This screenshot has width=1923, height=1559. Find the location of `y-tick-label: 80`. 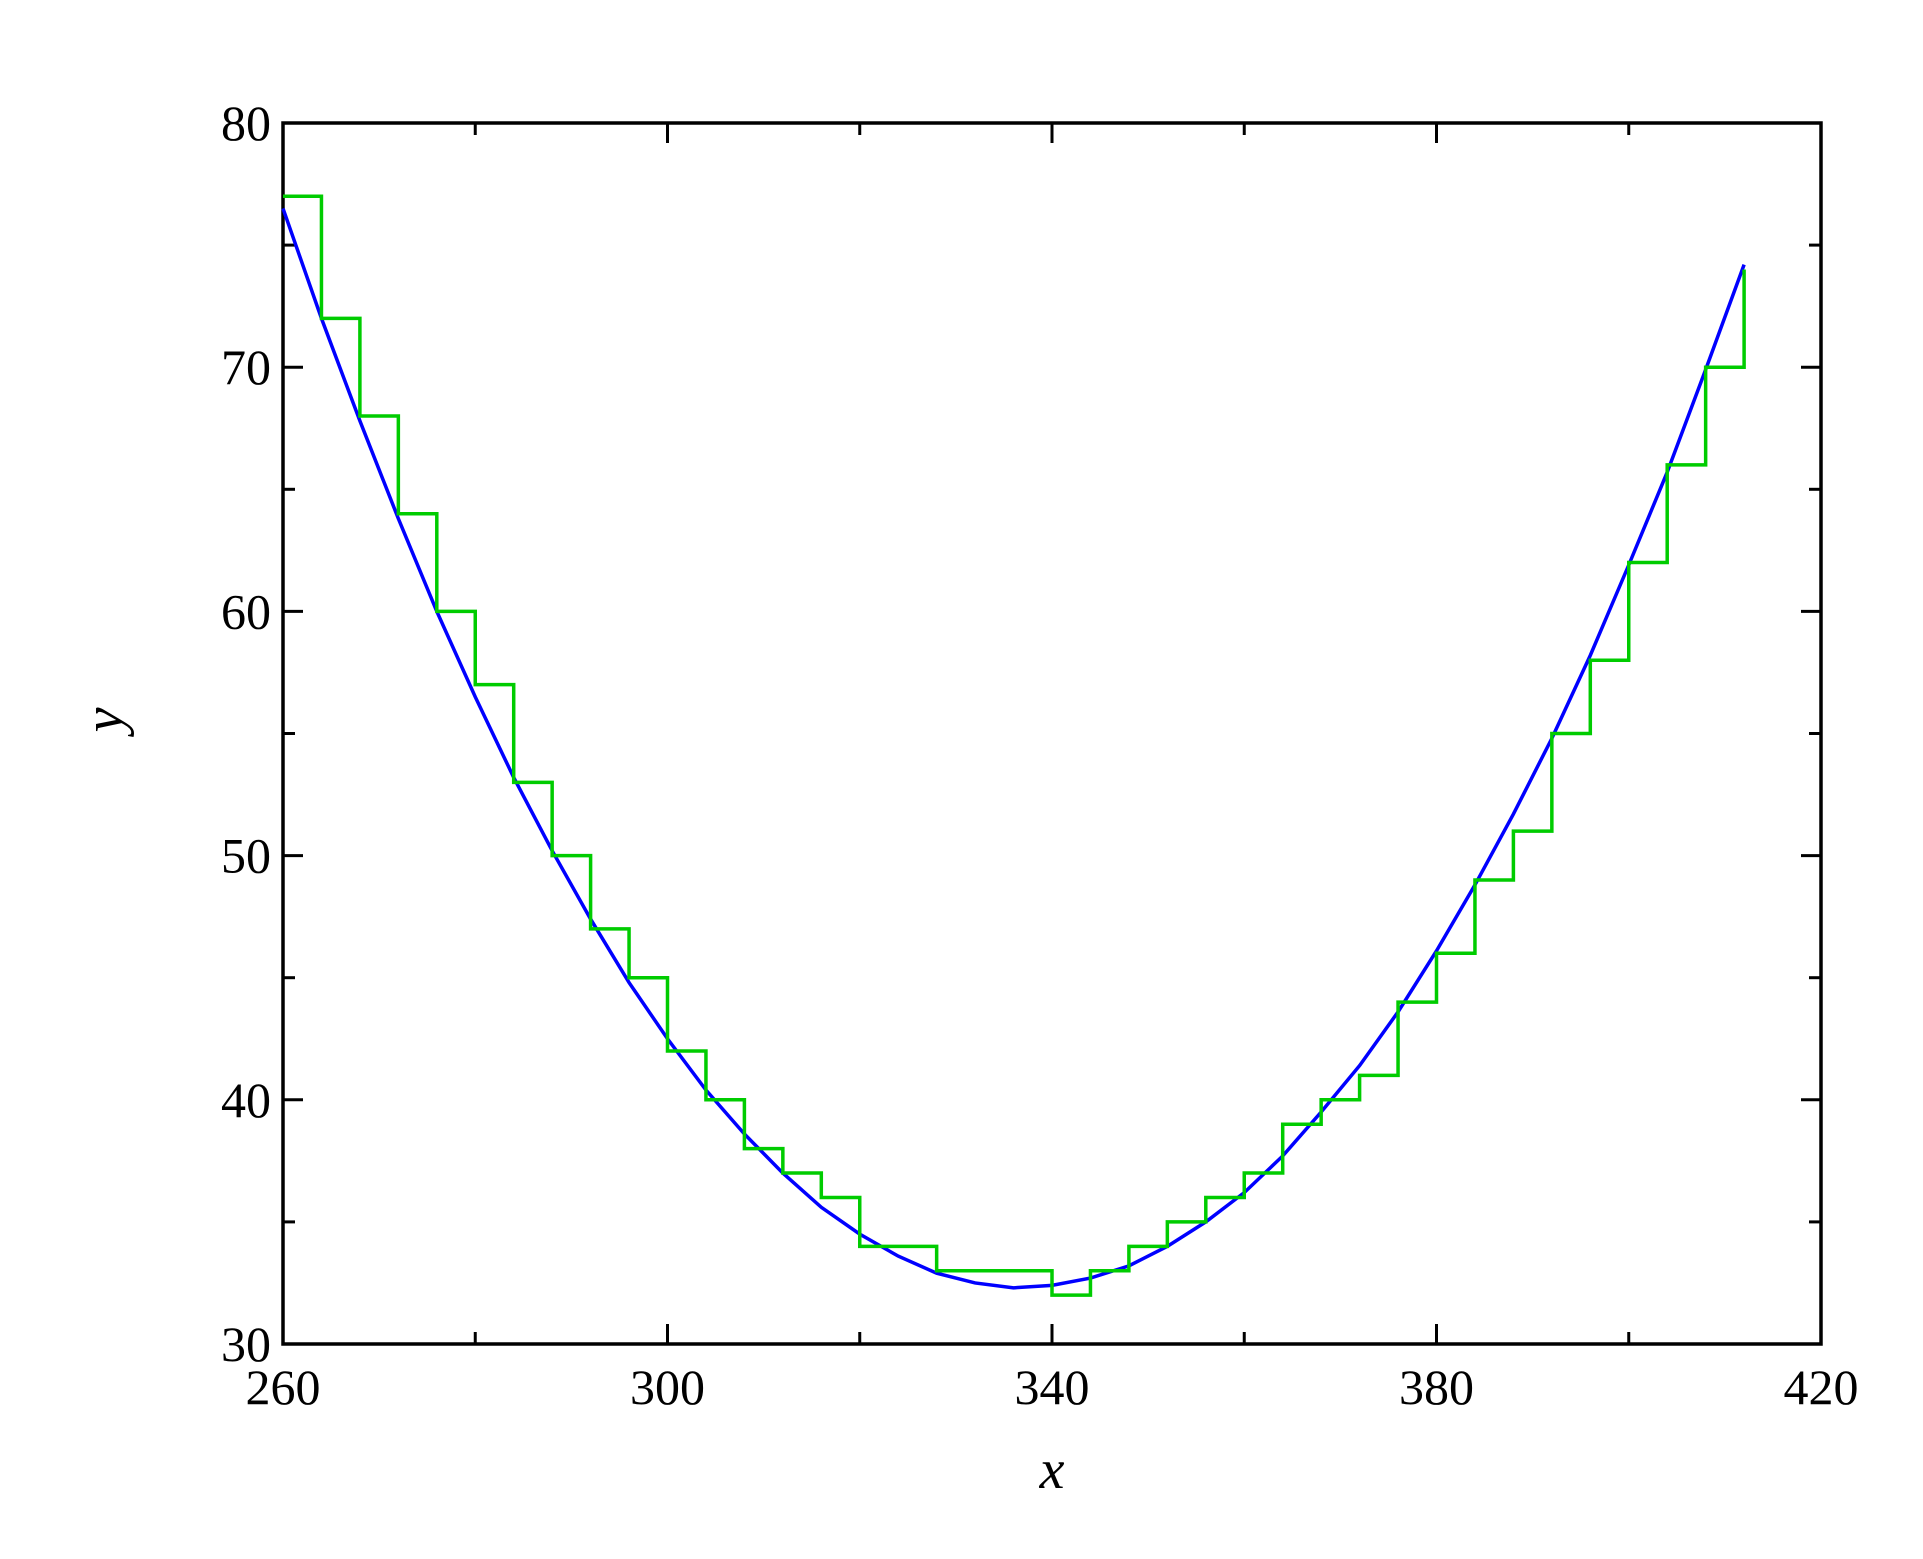

y-tick-label: 80 is located at coordinates (246, 123).